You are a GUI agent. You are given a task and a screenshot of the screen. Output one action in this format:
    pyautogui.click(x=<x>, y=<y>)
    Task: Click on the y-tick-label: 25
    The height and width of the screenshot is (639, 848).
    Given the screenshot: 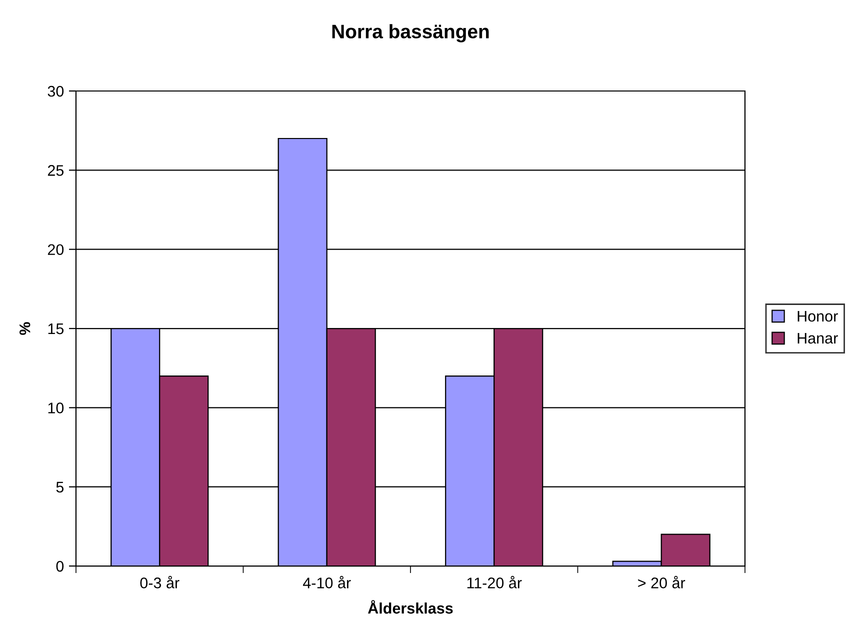 What is the action you would take?
    pyautogui.click(x=56, y=170)
    